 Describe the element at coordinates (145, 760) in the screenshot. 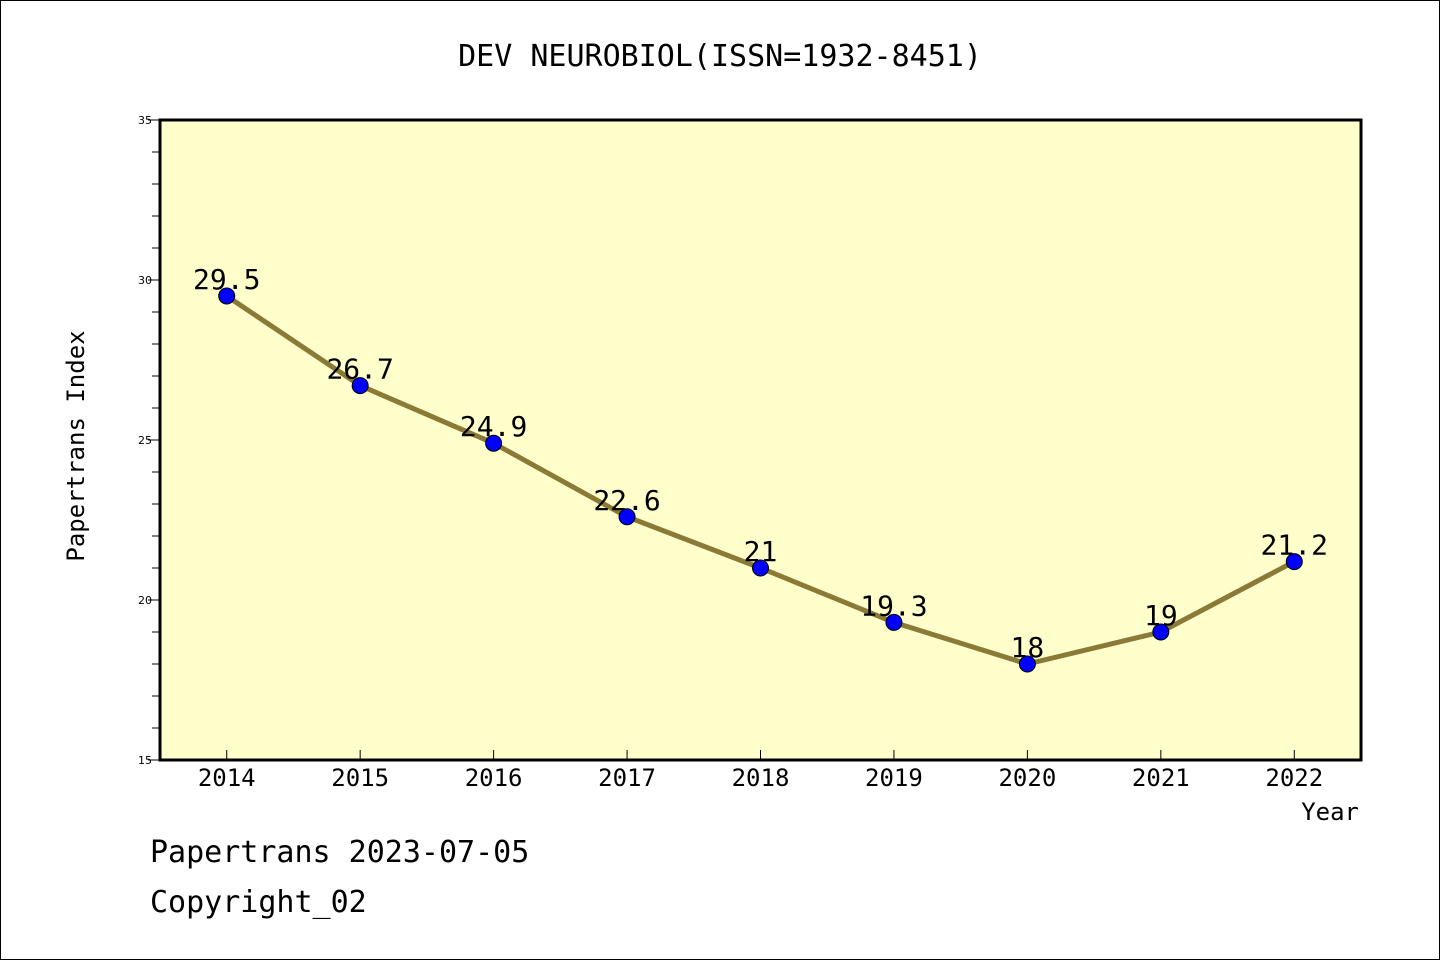

I see `y-tick-label: 15` at that location.